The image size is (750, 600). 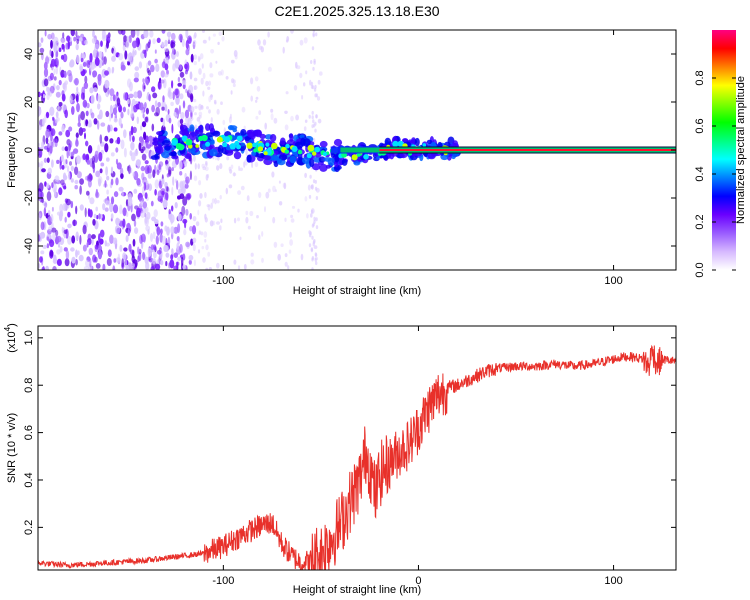 What do you see at coordinates (223, 581) in the screenshot?
I see `x-tick-label: -100` at bounding box center [223, 581].